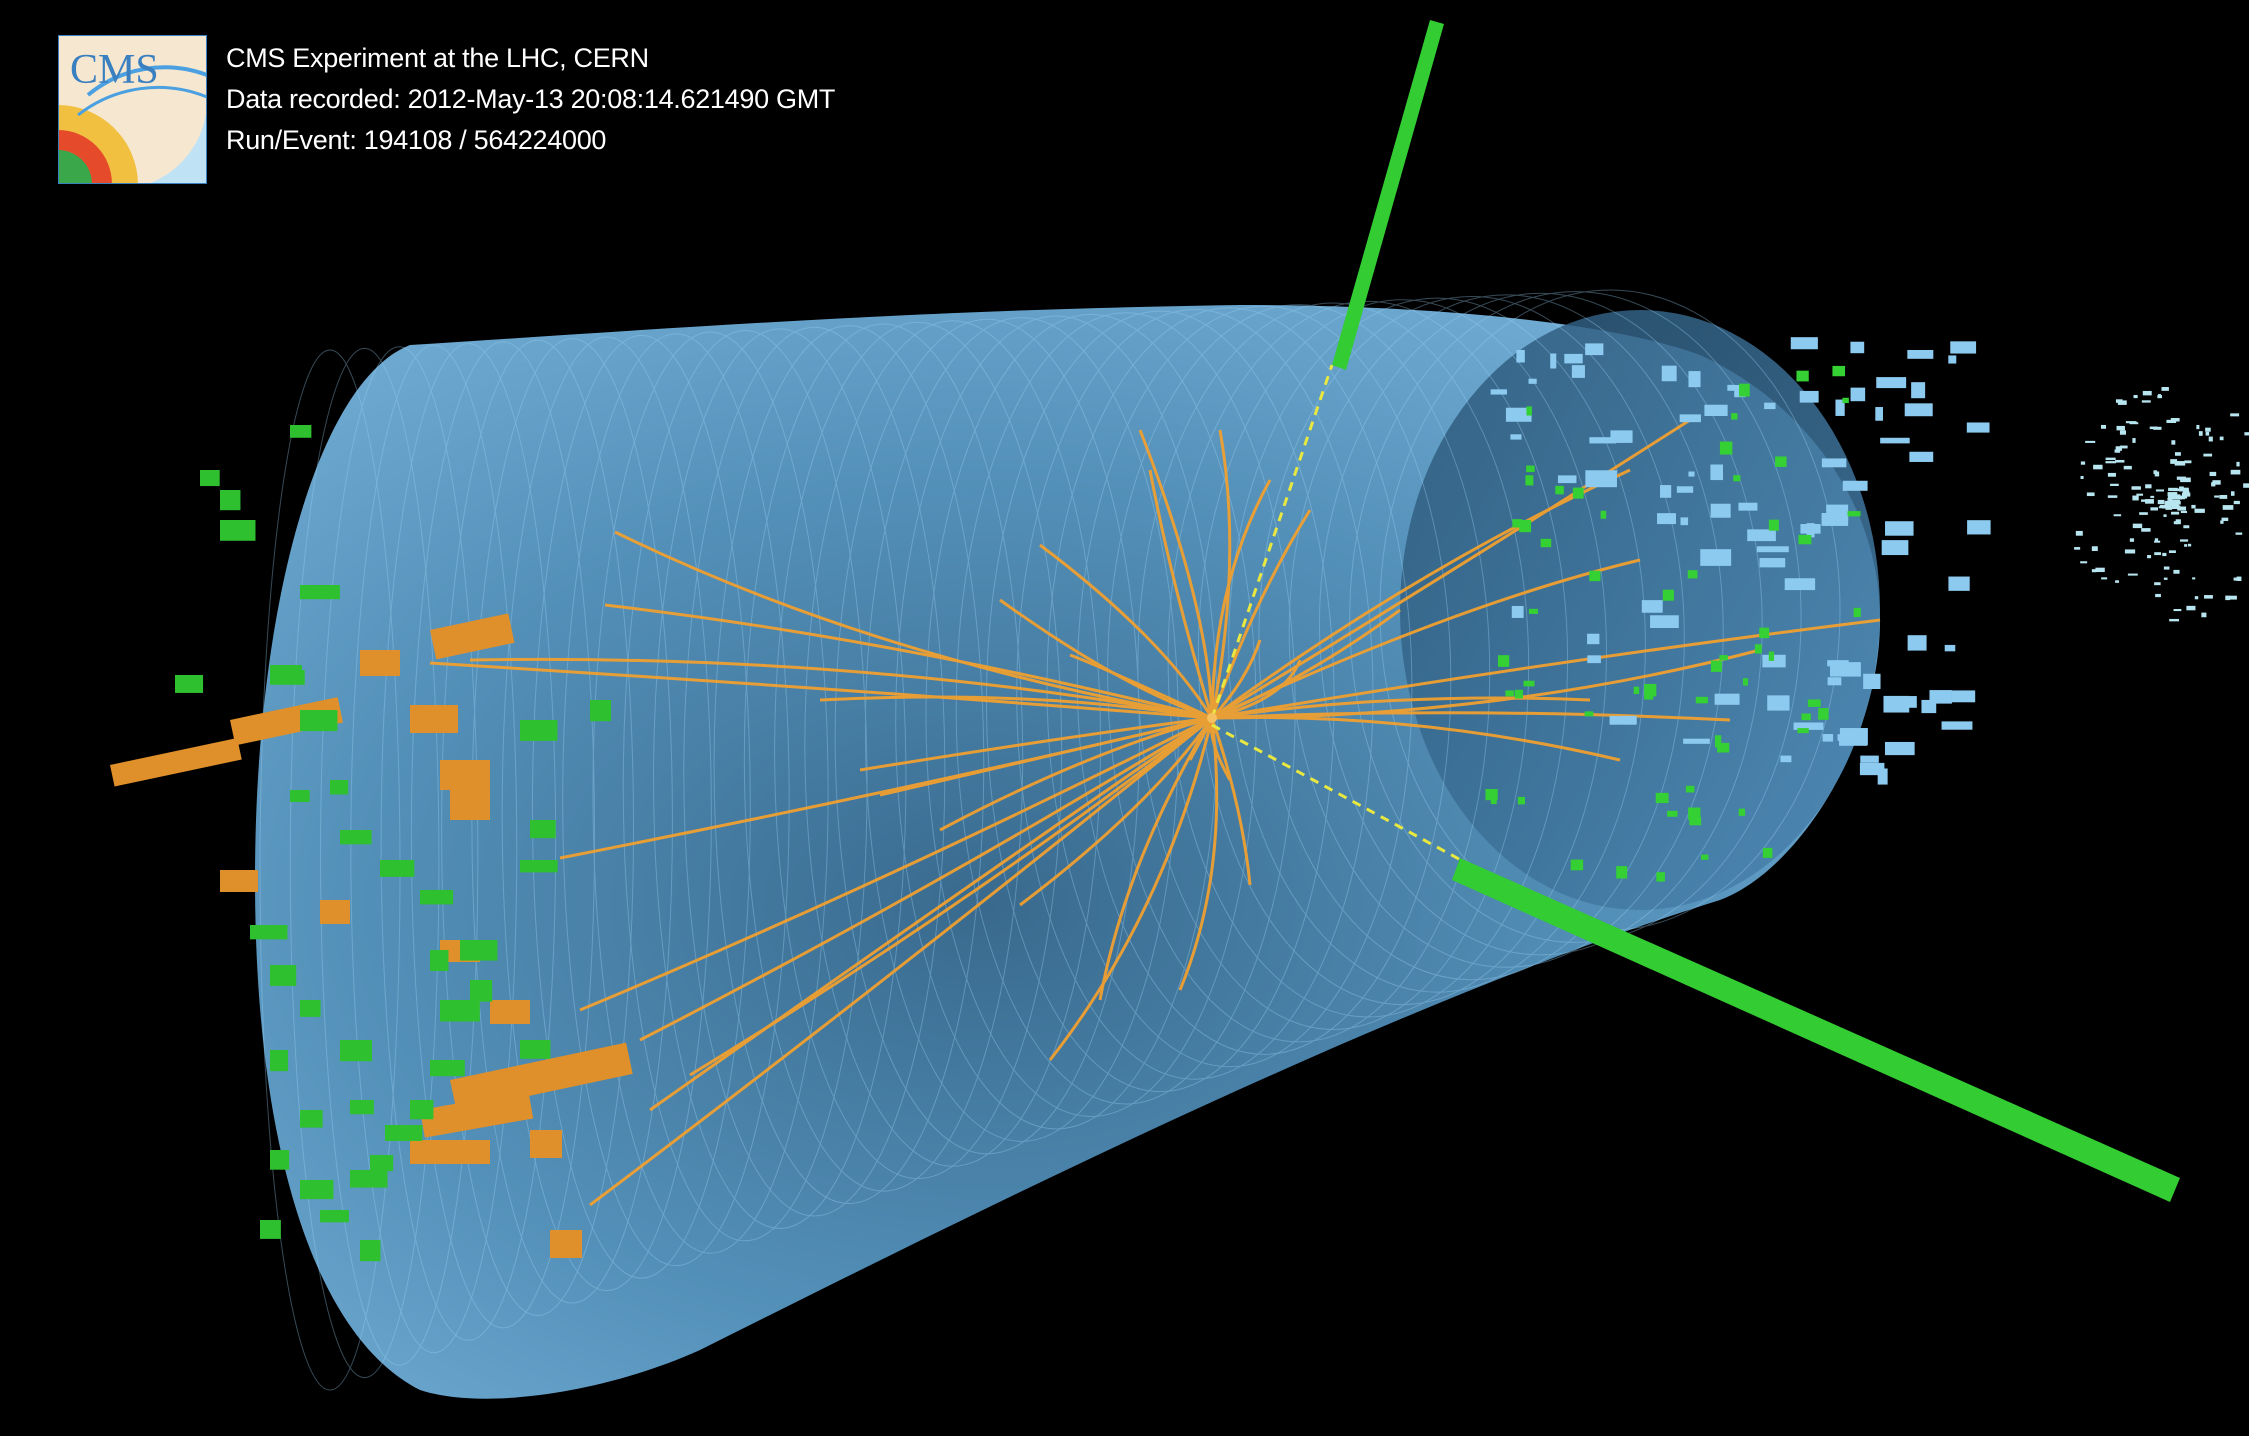 The image size is (2249, 1436). Describe the element at coordinates (1272, 541) in the screenshot. I see `muon-extrapolation-up` at that location.